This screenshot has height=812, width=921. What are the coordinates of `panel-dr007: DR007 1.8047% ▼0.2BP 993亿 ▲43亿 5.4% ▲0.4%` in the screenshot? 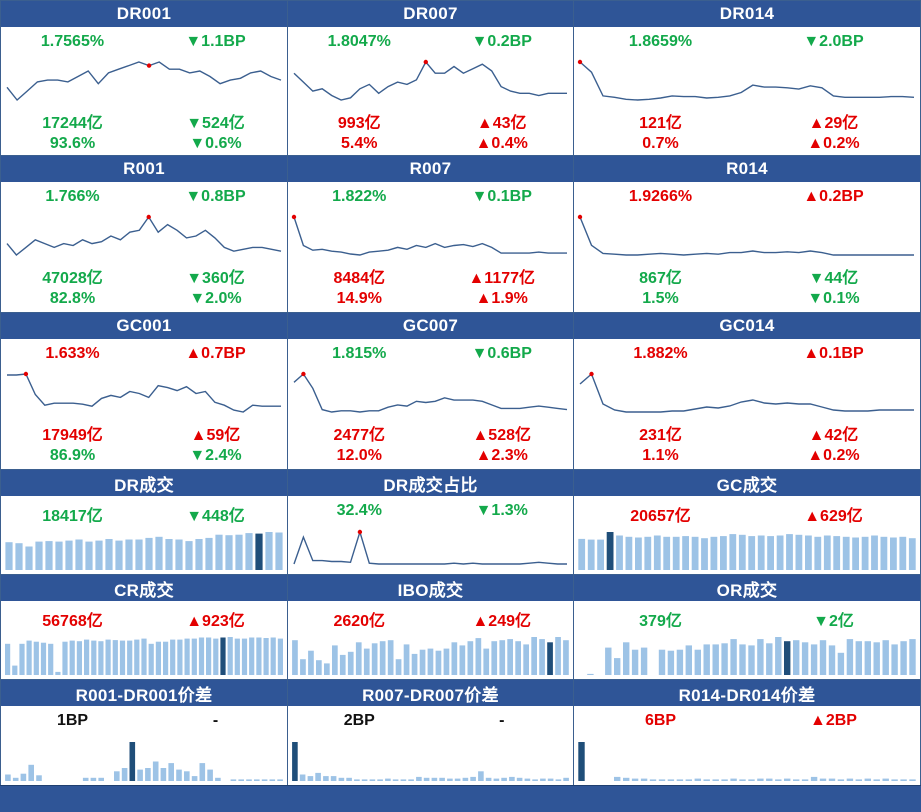 It's located at (430, 78).